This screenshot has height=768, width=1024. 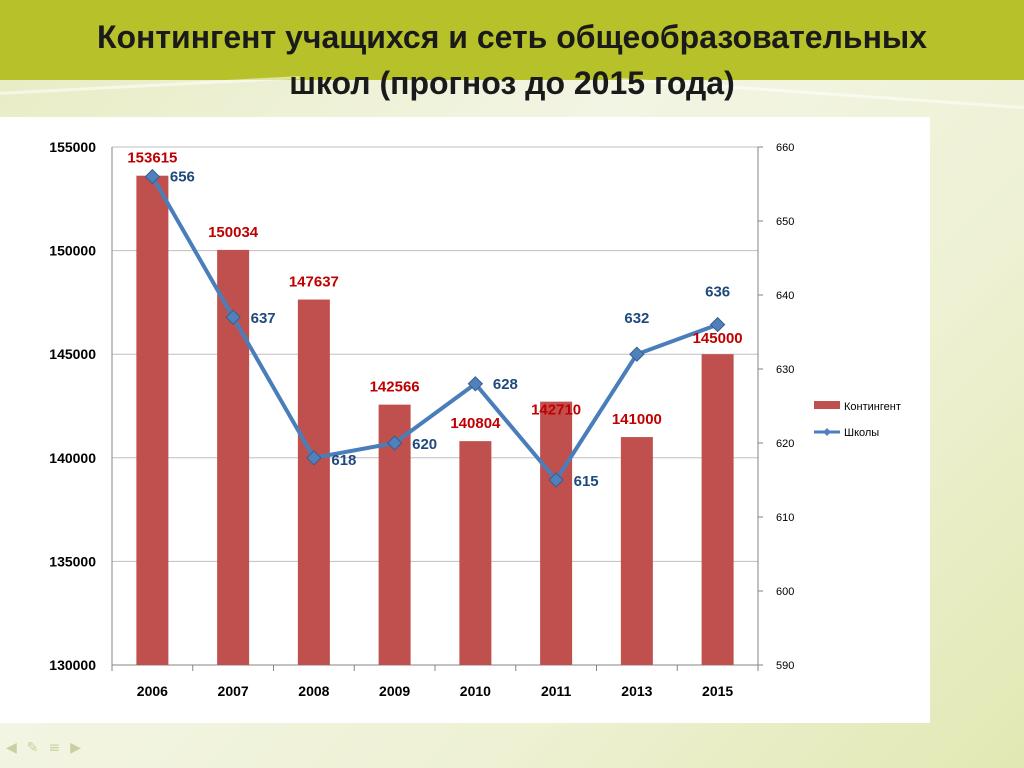 What do you see at coordinates (152, 691) in the screenshot?
I see `x-tick-label: 2006` at bounding box center [152, 691].